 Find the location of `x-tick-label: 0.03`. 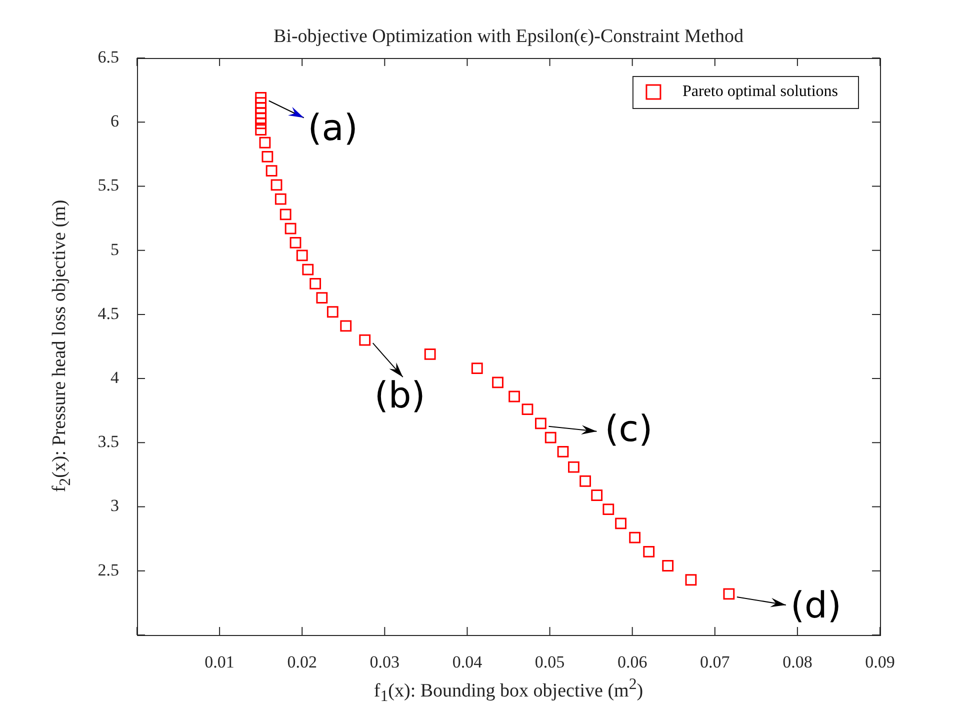

x-tick-label: 0.03 is located at coordinates (385, 662).